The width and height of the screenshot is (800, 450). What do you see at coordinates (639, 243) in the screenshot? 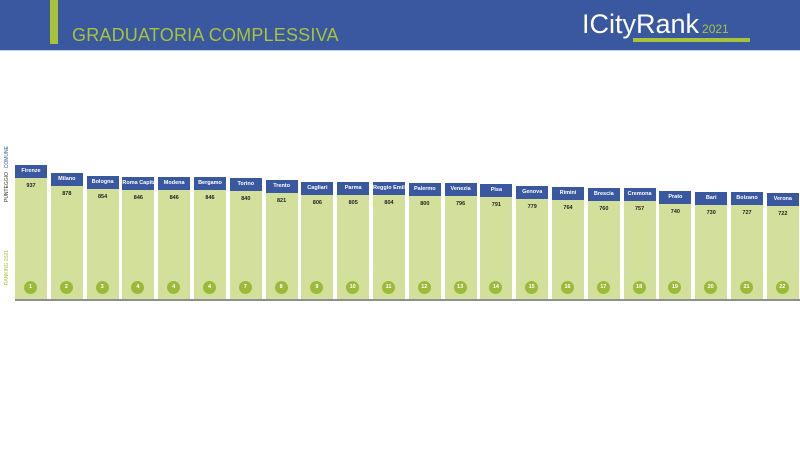
I see `bar: Cremona 757 18` at bounding box center [639, 243].